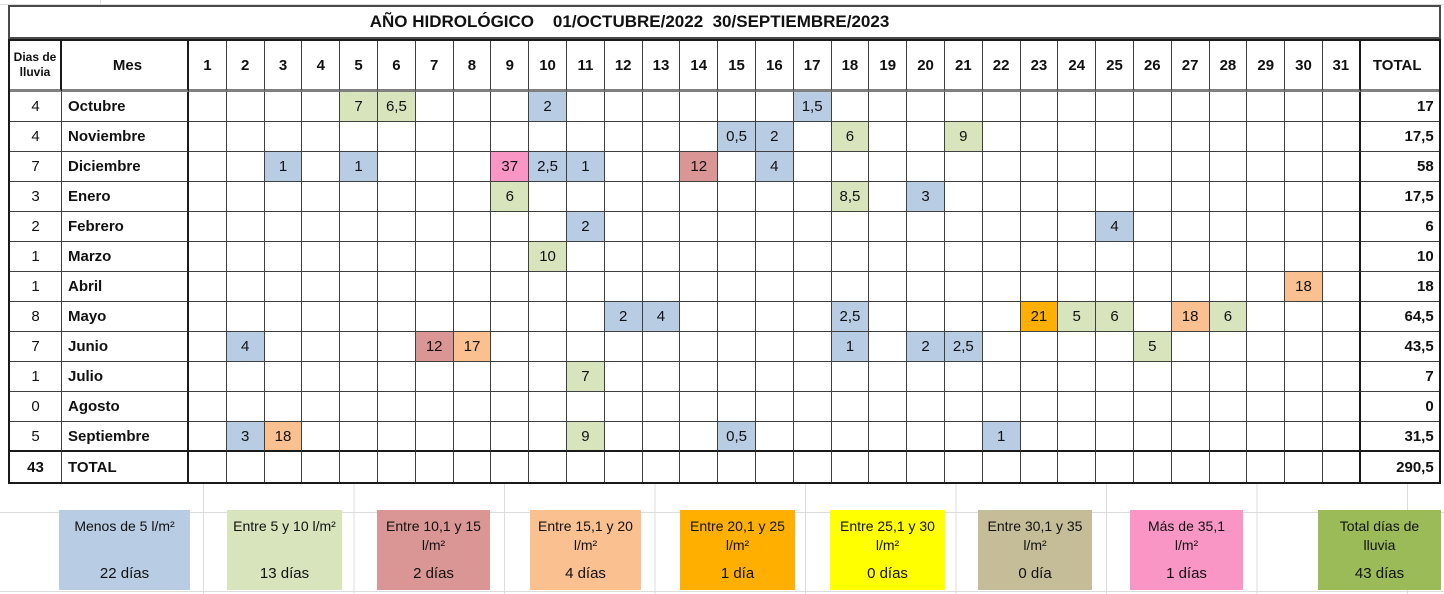 The height and width of the screenshot is (594, 1444). What do you see at coordinates (283, 167) in the screenshot?
I see `rain-cell-diciembre-day-3: 1` at bounding box center [283, 167].